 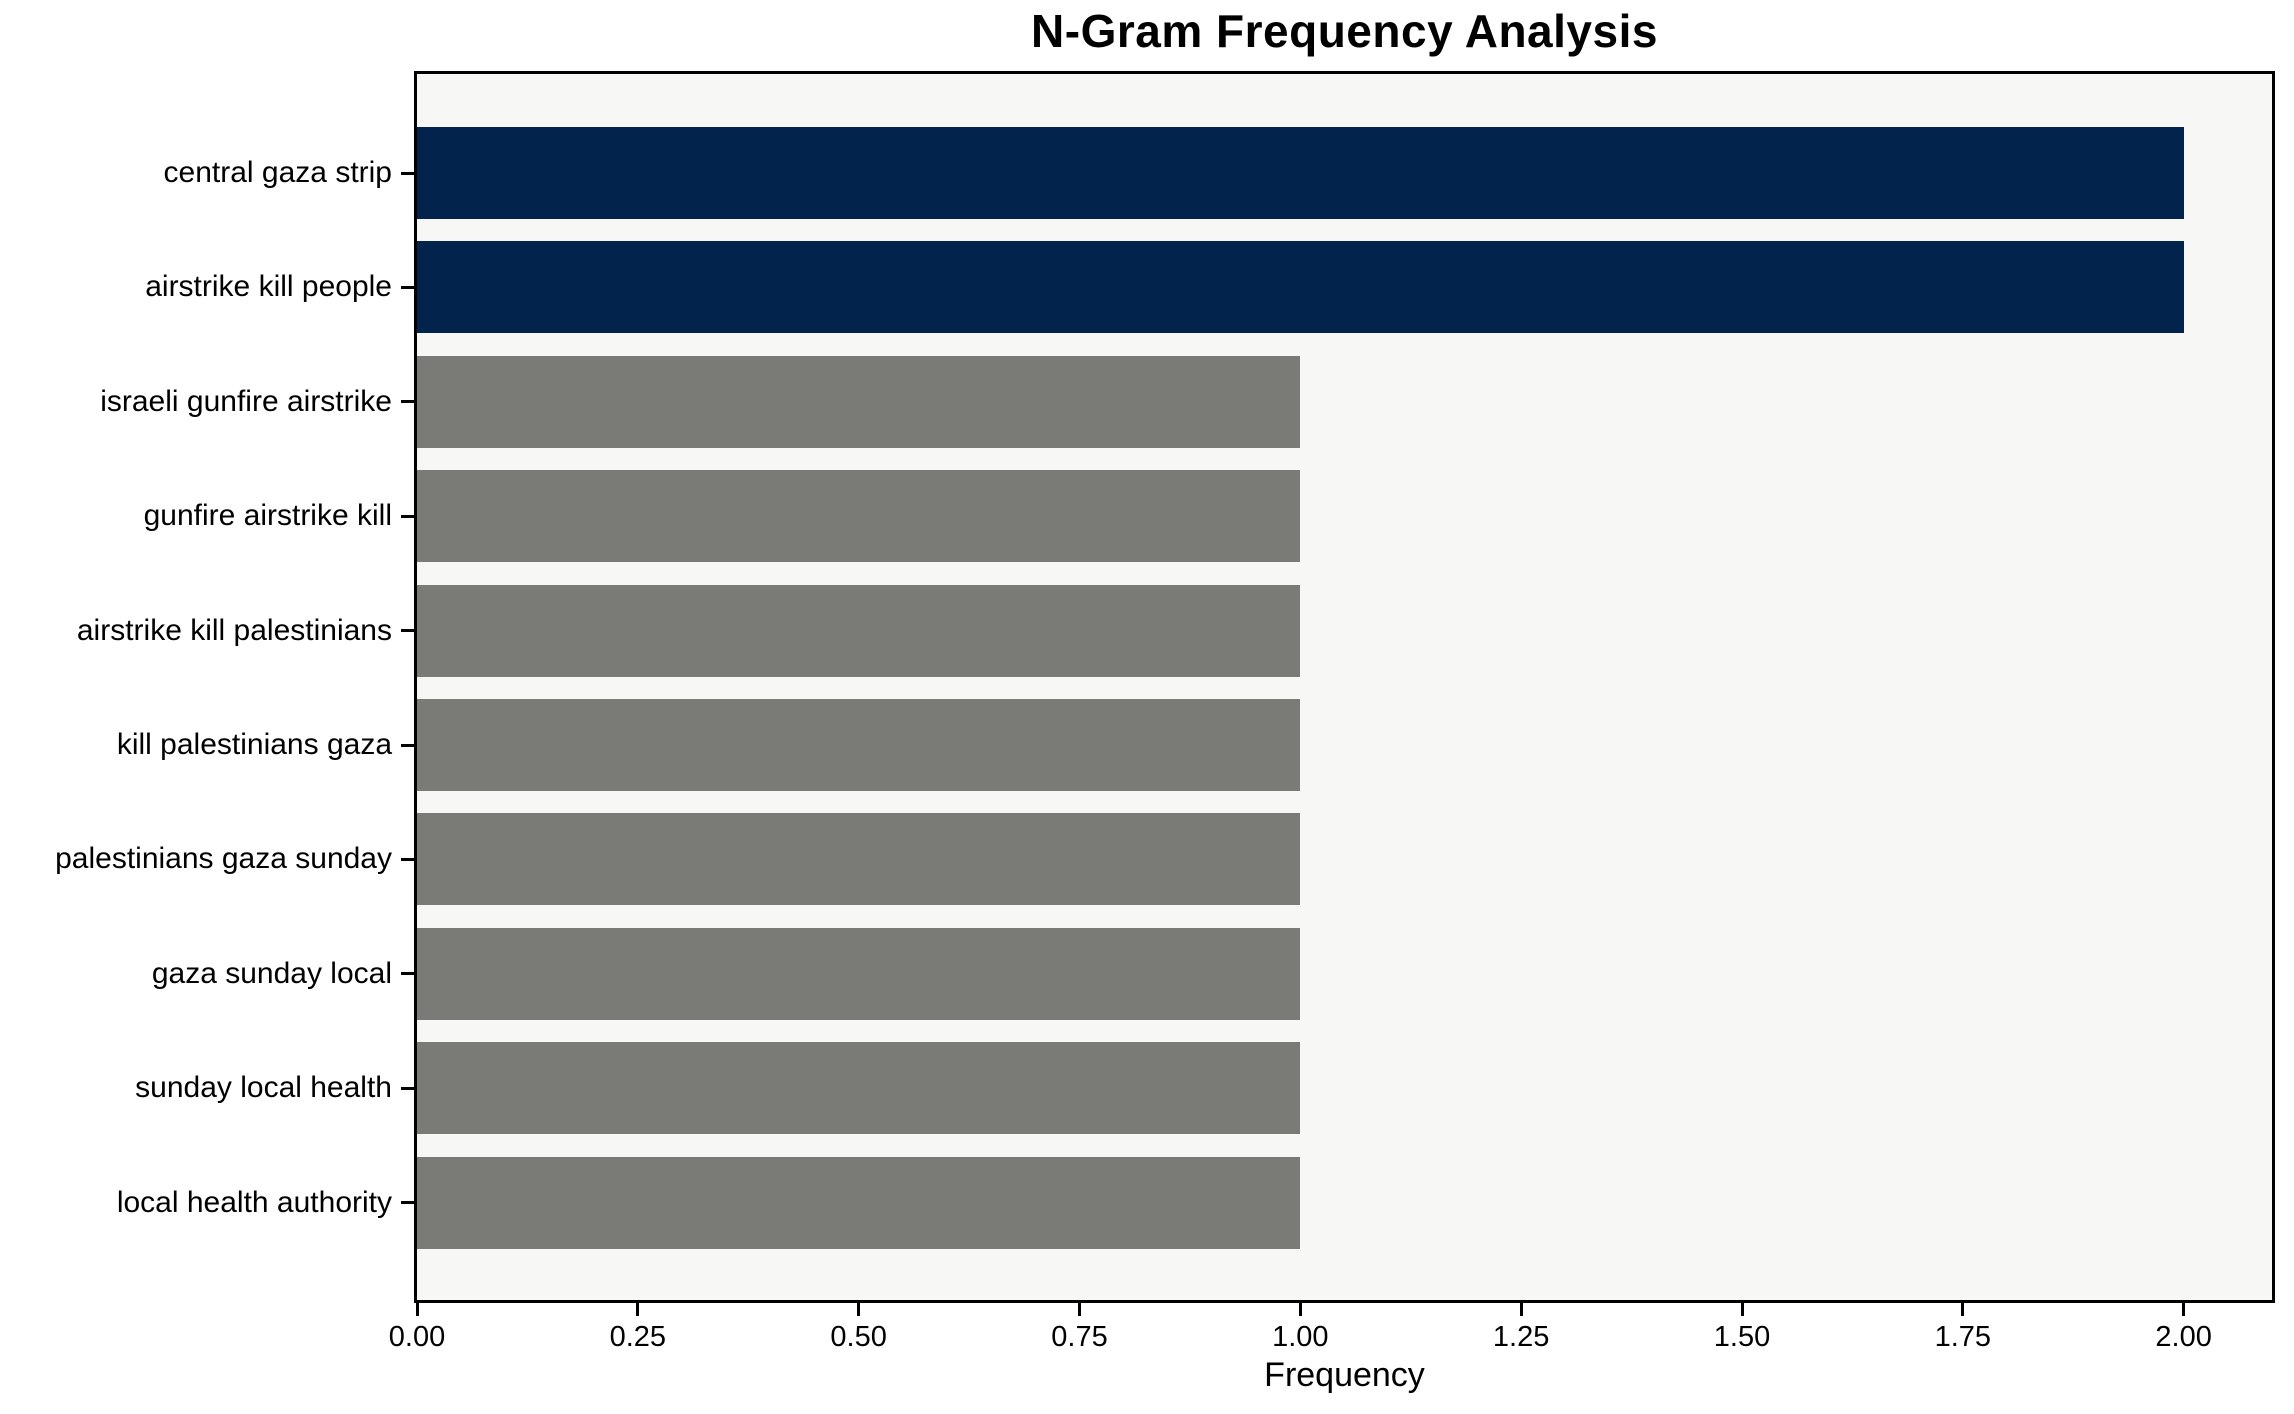 What do you see at coordinates (268, 287) in the screenshot?
I see `y-tick-label: airstrike kill people` at bounding box center [268, 287].